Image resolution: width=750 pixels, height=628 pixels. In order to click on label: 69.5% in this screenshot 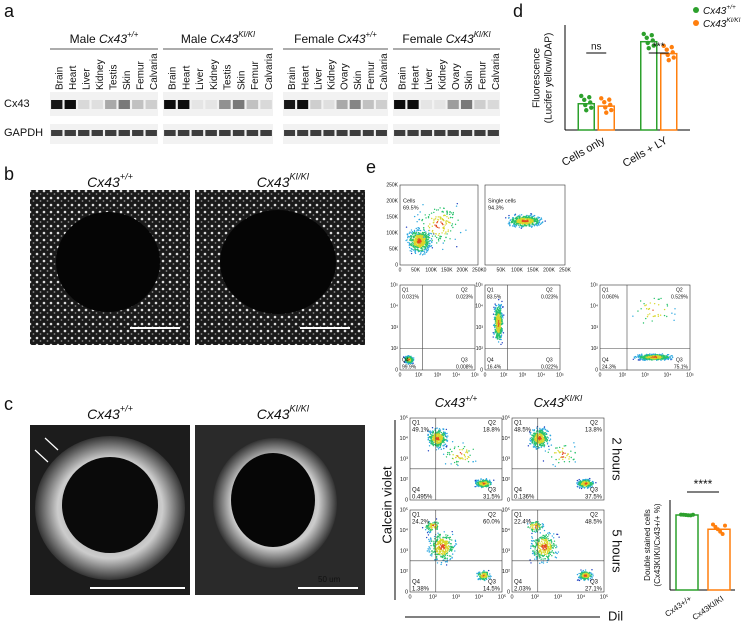, I will do `click(411, 208)`.